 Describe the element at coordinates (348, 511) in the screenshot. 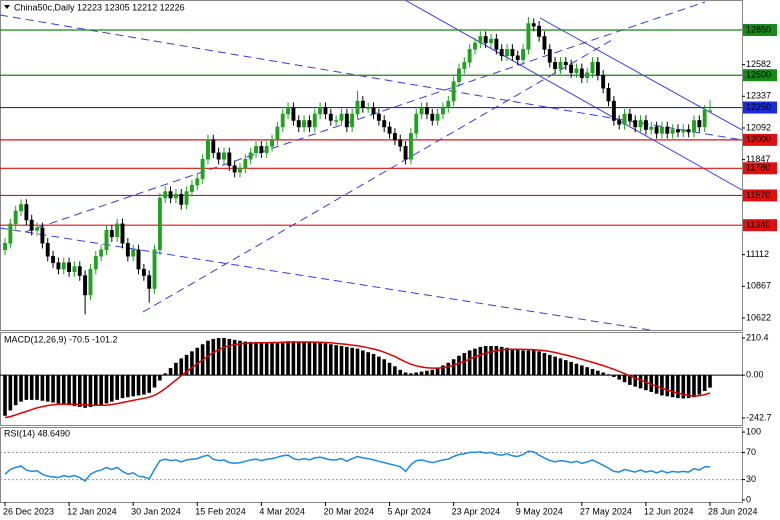

I see `x-tick-label: 20 Mar 2024` at that location.